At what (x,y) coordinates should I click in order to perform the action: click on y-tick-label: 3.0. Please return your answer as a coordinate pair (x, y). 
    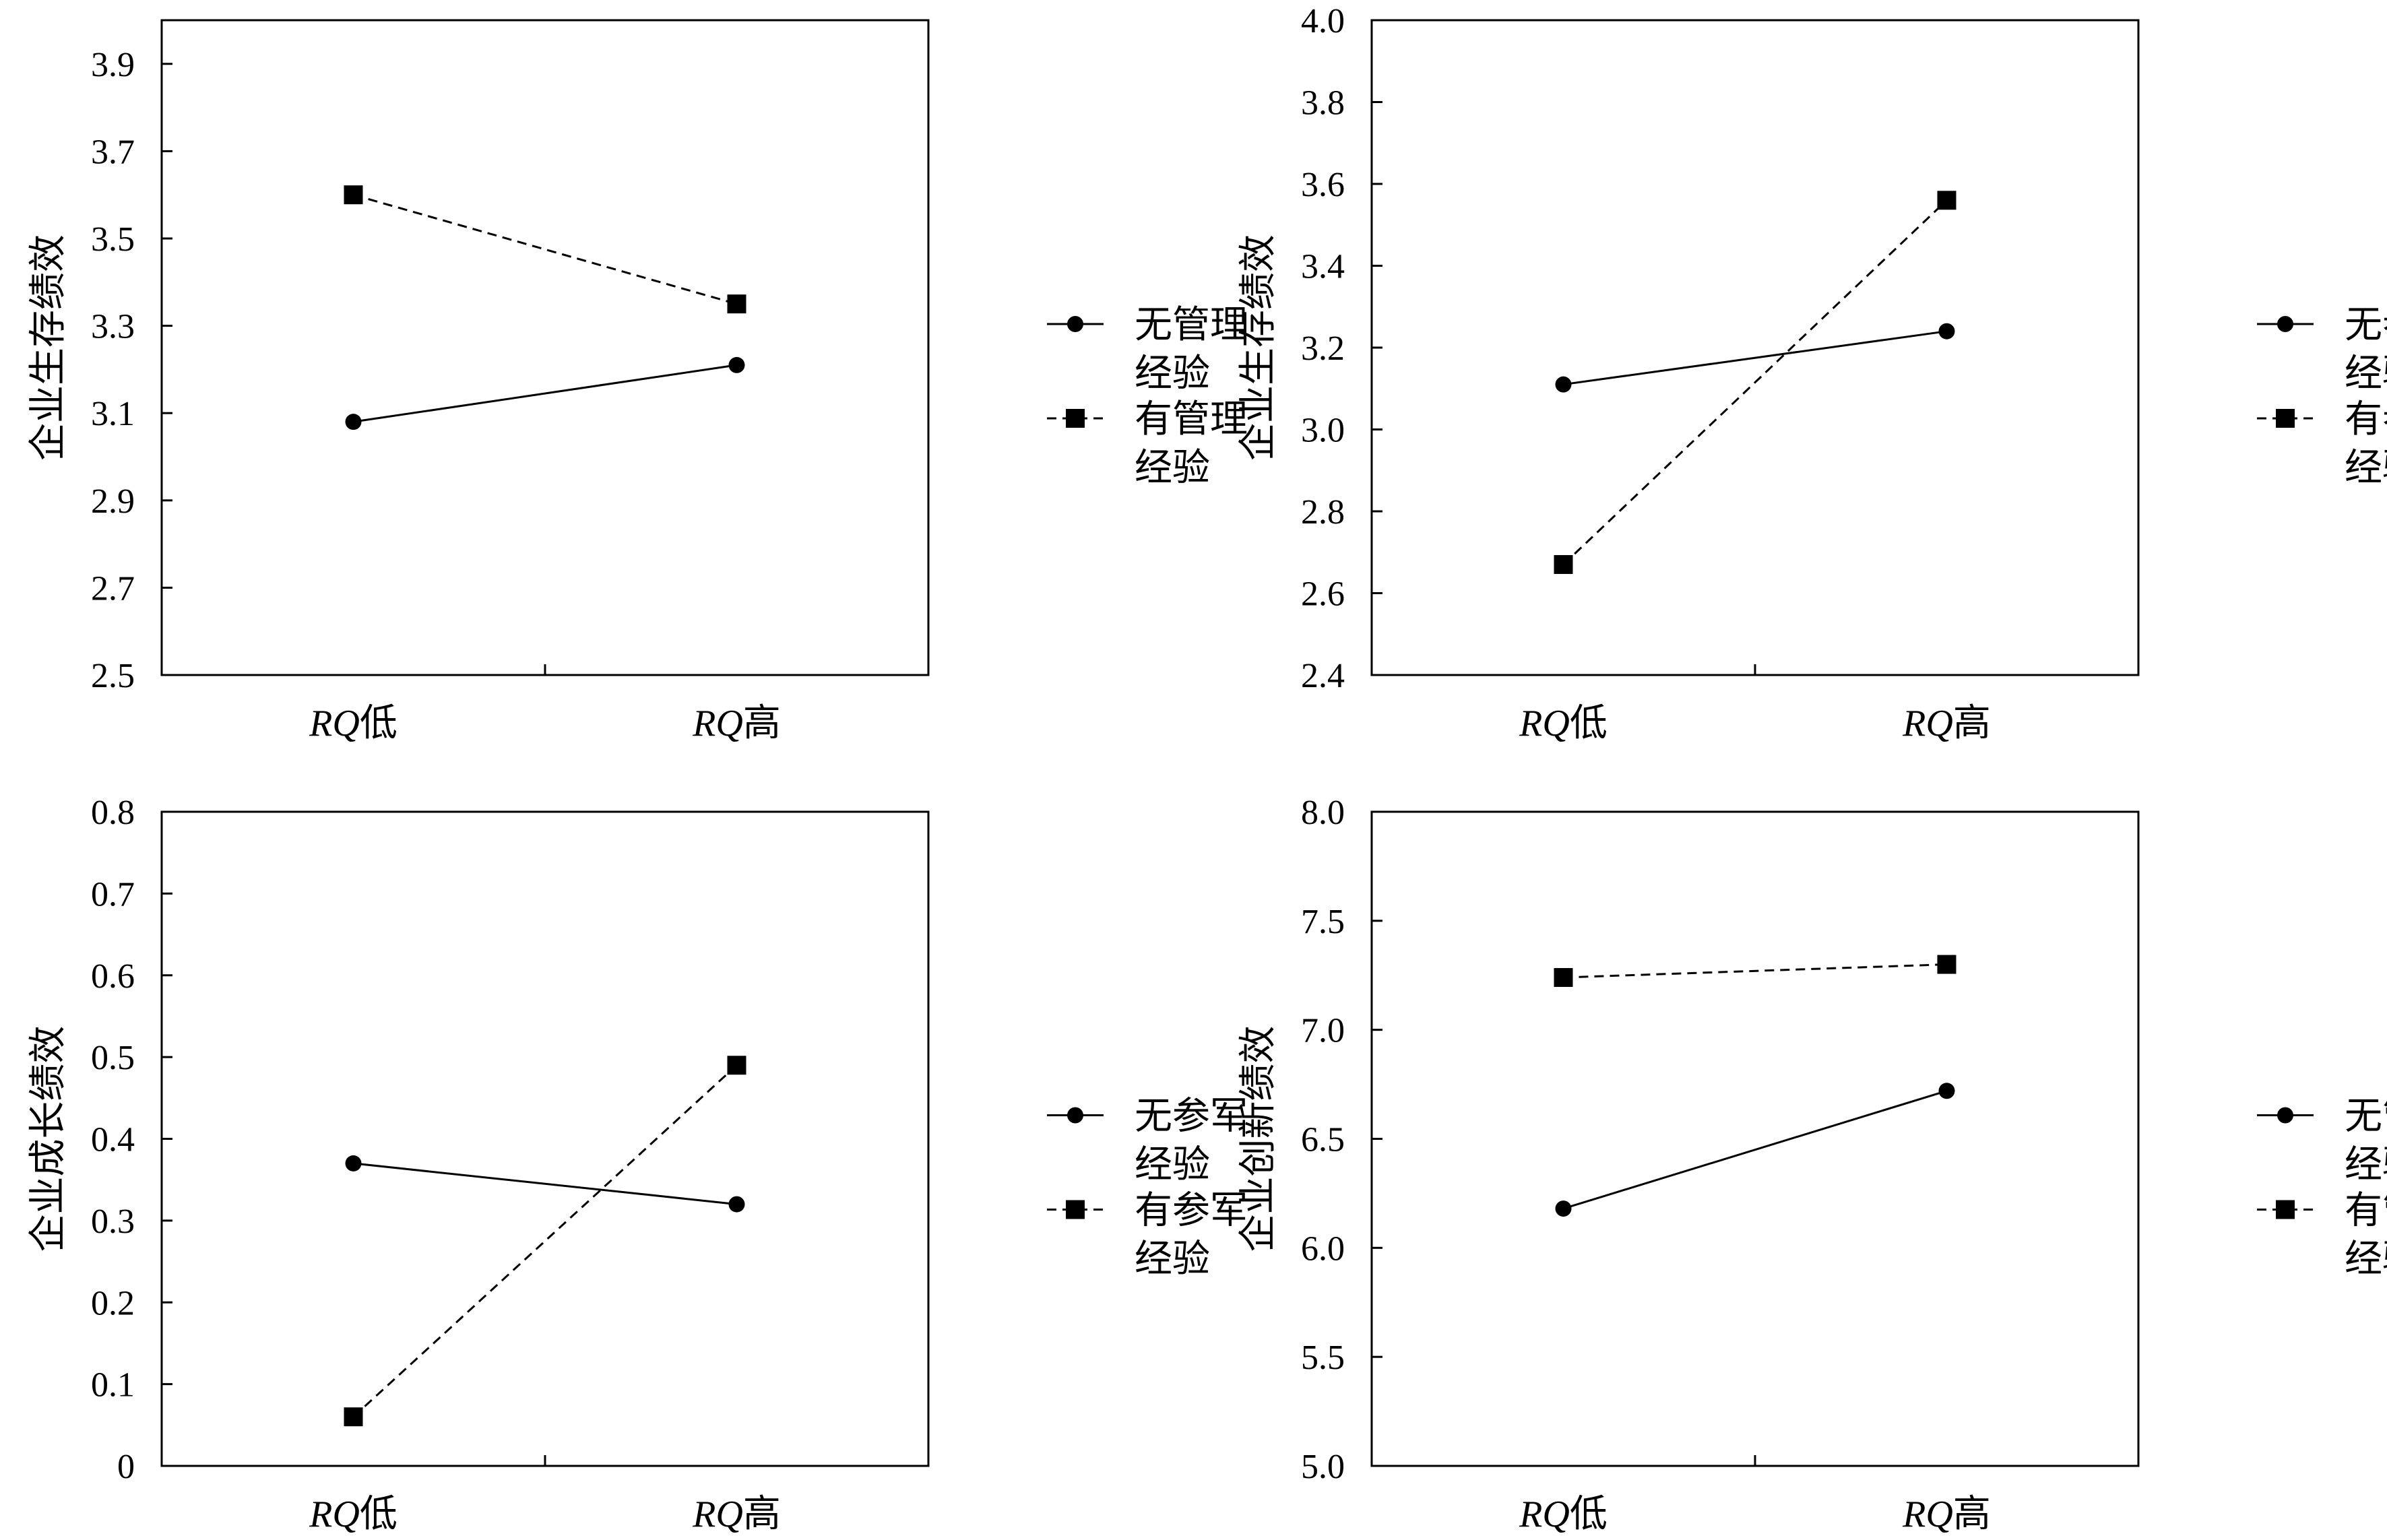
    Looking at the image, I should click on (1323, 431).